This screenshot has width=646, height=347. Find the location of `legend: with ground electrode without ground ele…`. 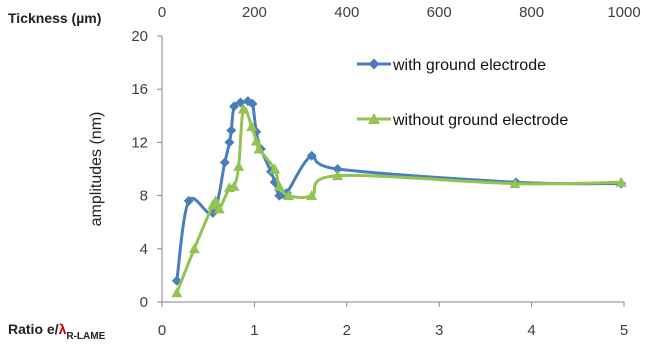

legend: with ground electrode without ground ele… is located at coordinates (462, 93).